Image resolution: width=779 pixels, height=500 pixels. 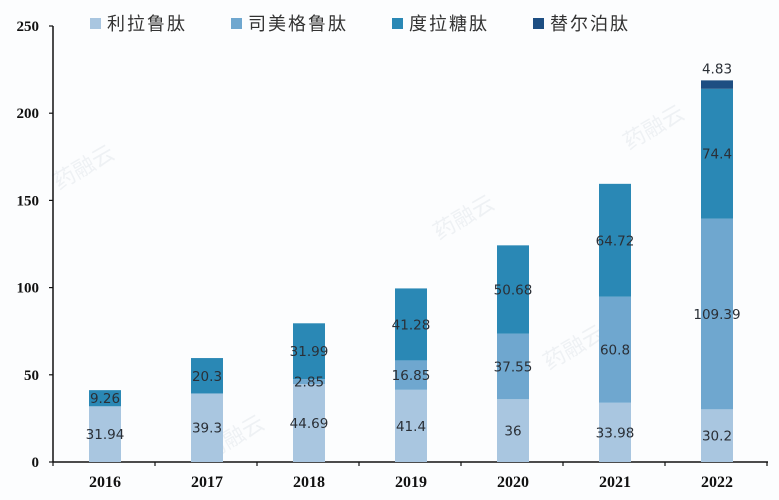 I want to click on legend-label: 替尔泊肽, so click(x=590, y=24).